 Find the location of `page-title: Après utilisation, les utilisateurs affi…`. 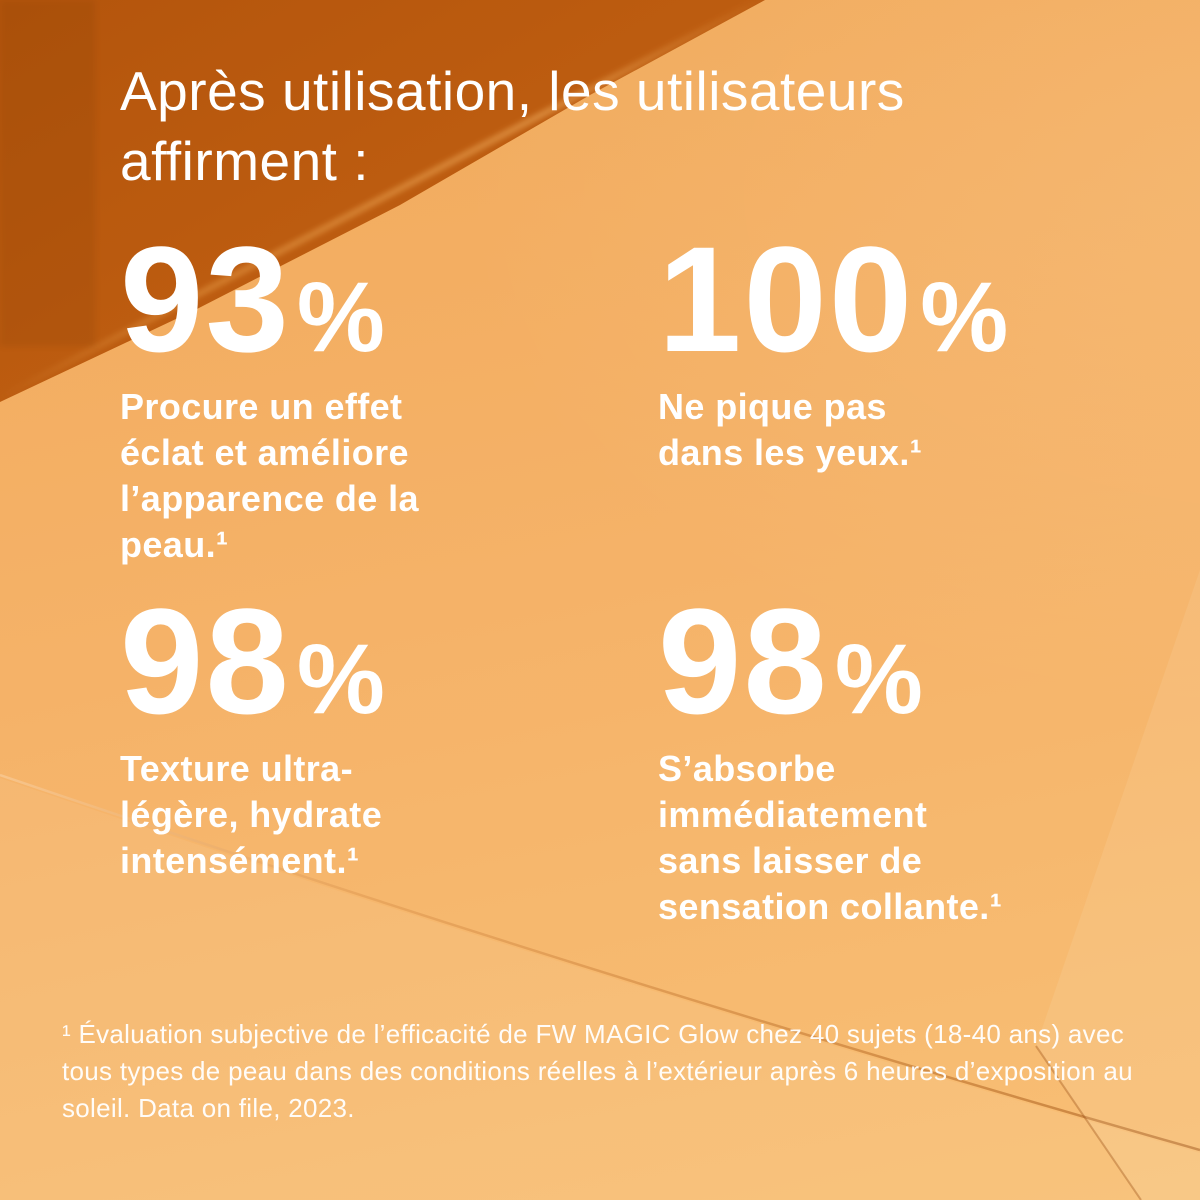

page-title: Après utilisation, les utilisateurs affi… is located at coordinates (512, 126).